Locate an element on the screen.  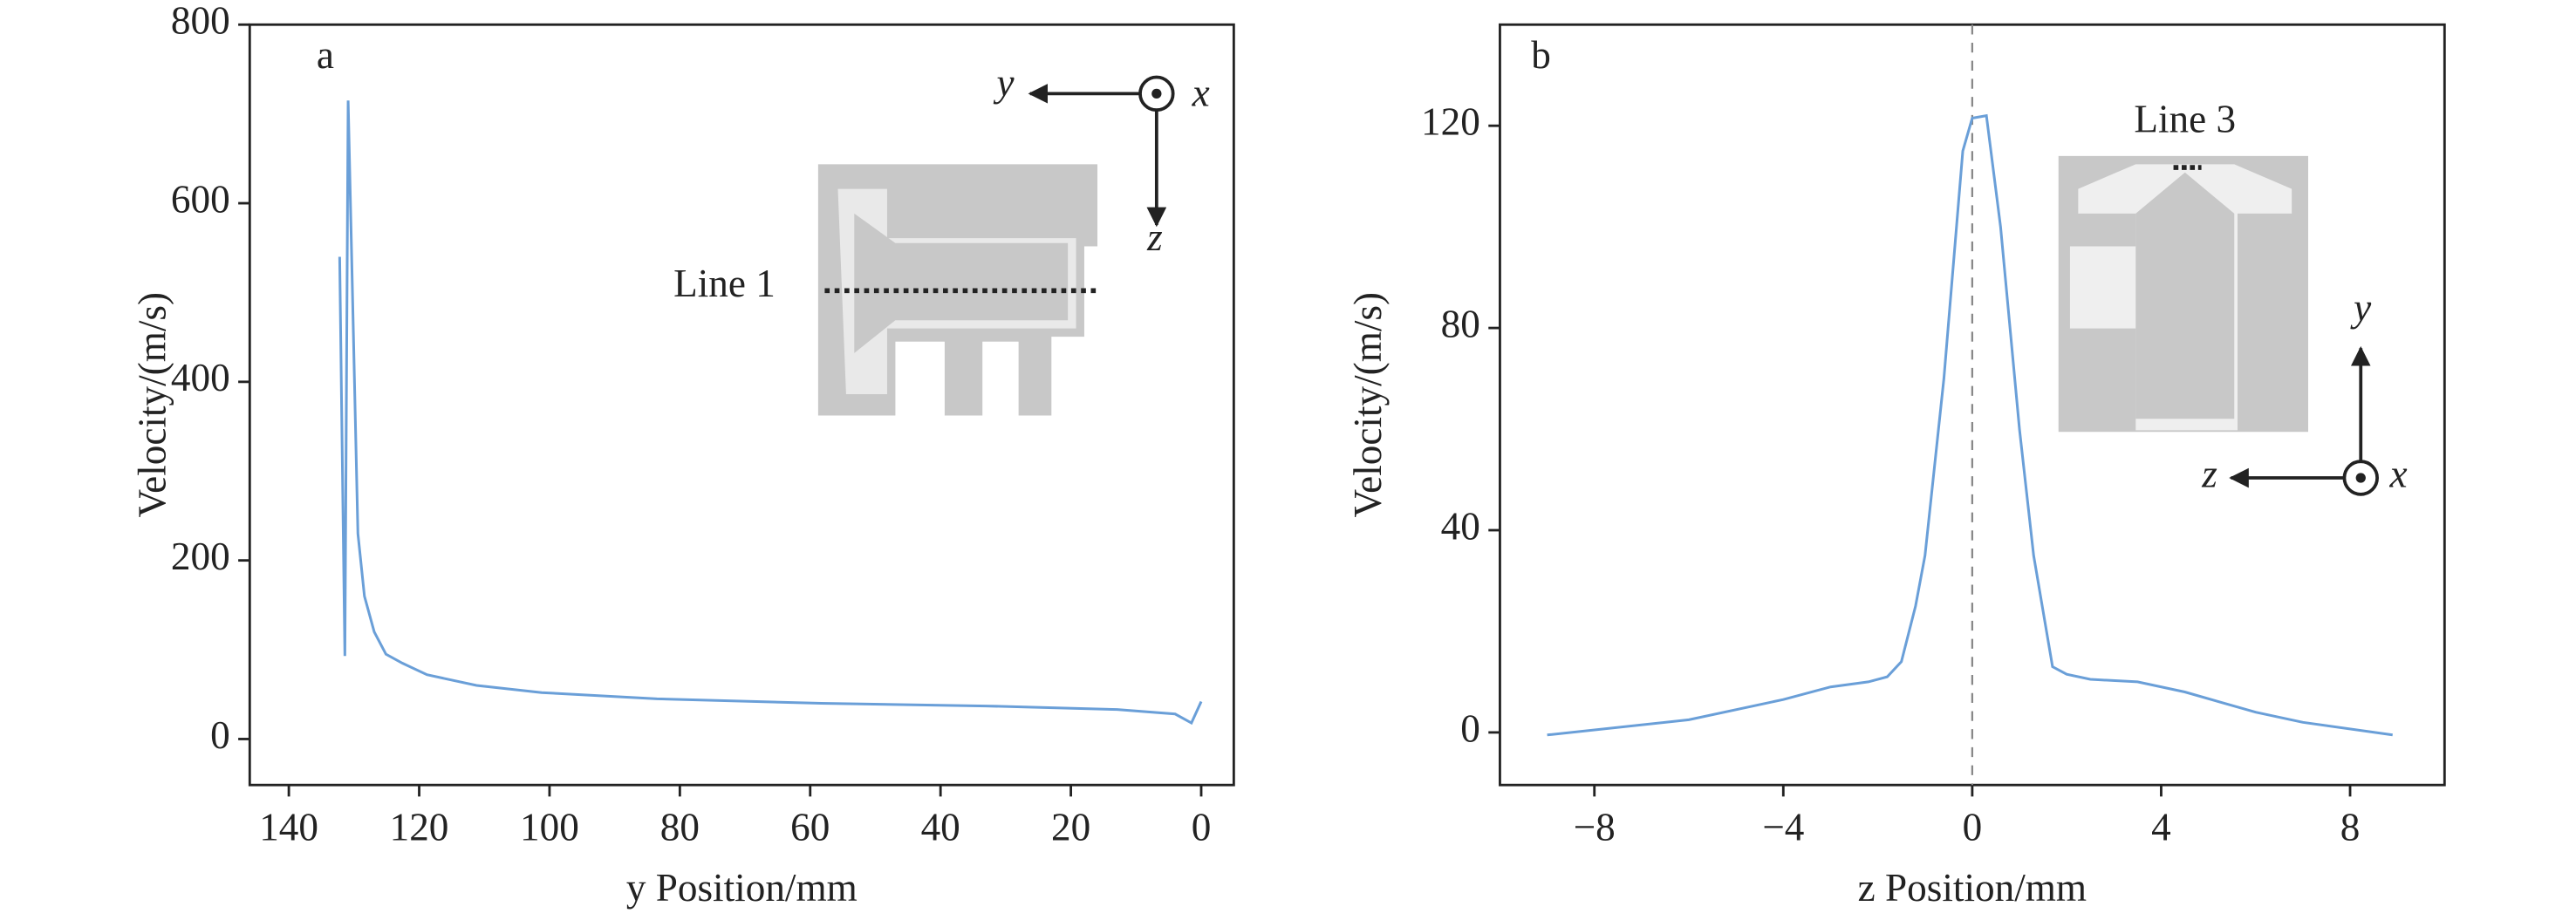
x-tick-label: 120 is located at coordinates (419, 826).